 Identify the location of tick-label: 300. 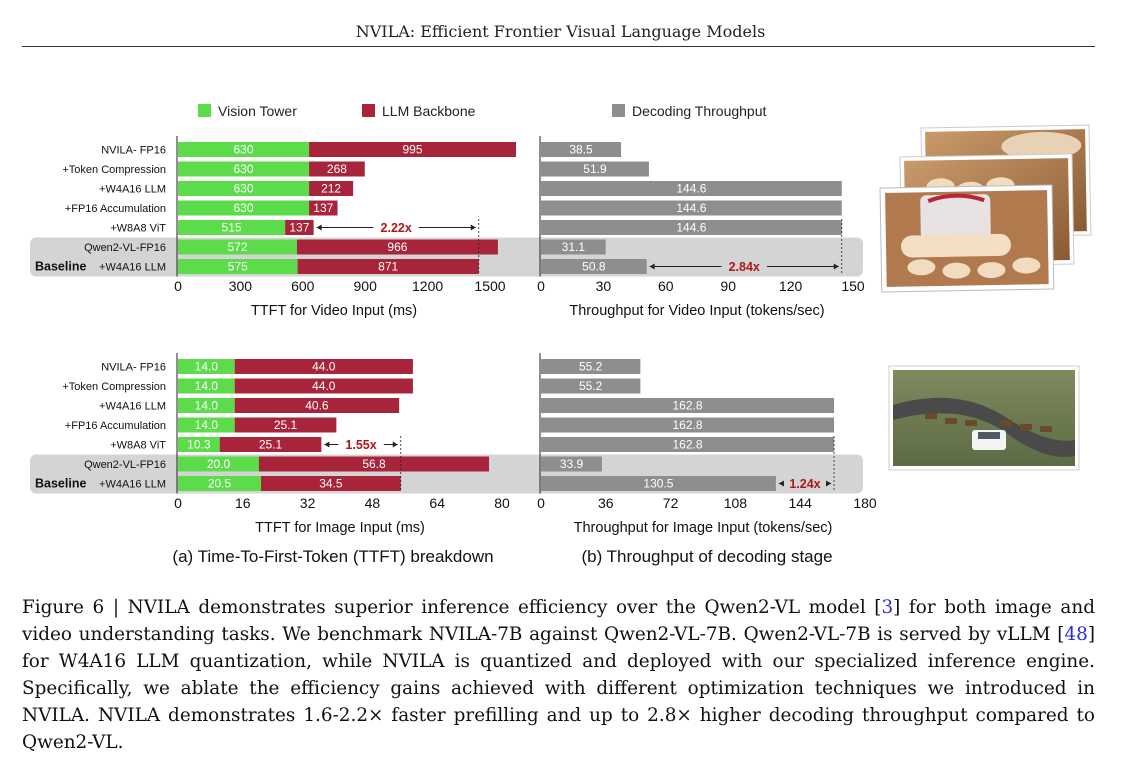
(241, 286).